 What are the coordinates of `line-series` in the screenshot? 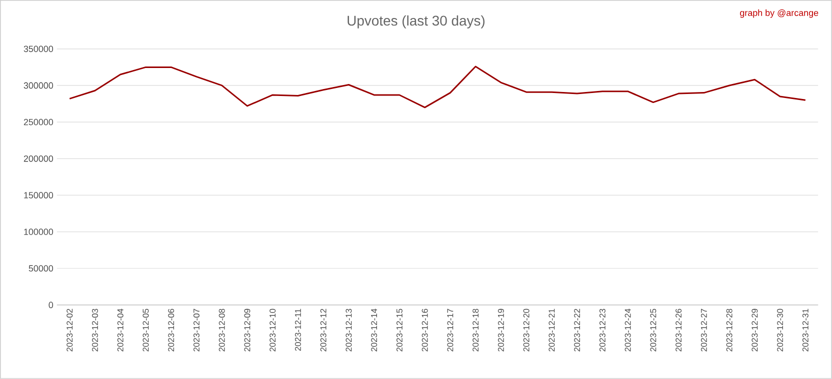 It's located at (437, 87).